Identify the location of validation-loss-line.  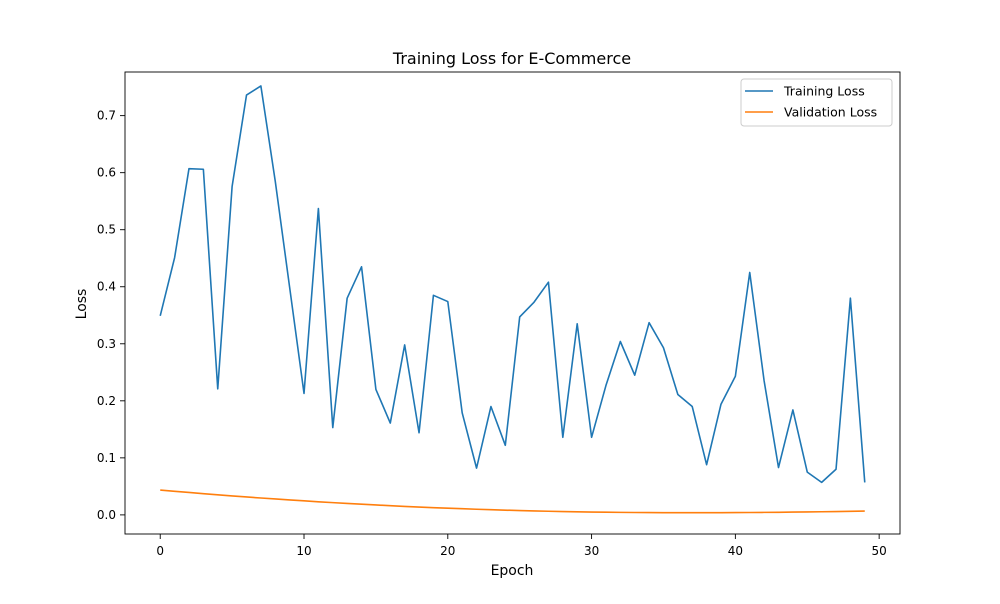
(512, 501).